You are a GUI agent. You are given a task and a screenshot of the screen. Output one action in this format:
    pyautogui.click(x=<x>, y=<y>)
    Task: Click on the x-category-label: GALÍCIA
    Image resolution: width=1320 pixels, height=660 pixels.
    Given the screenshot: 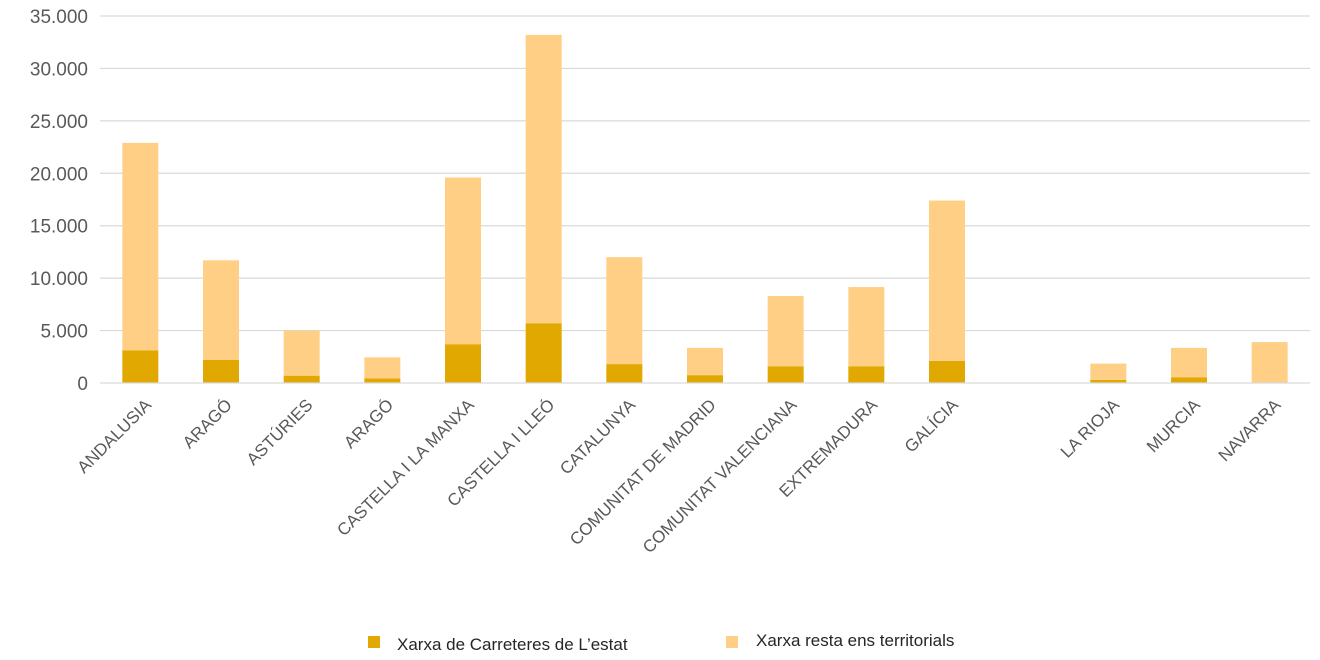 What is the action you would take?
    pyautogui.click(x=931, y=425)
    